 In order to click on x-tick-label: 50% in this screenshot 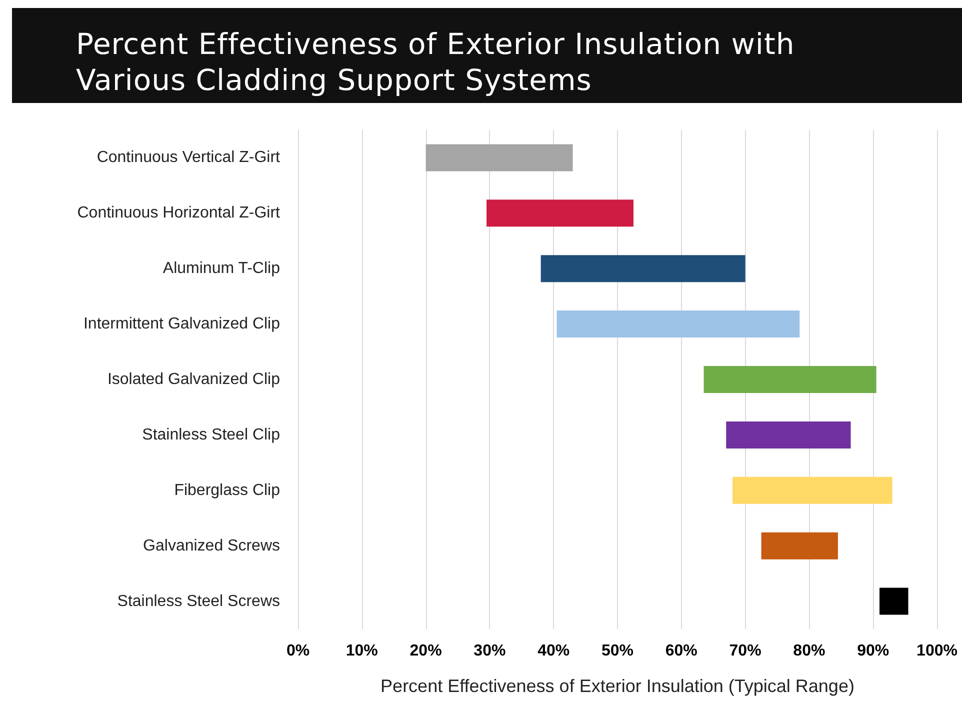, I will do `click(617, 651)`.